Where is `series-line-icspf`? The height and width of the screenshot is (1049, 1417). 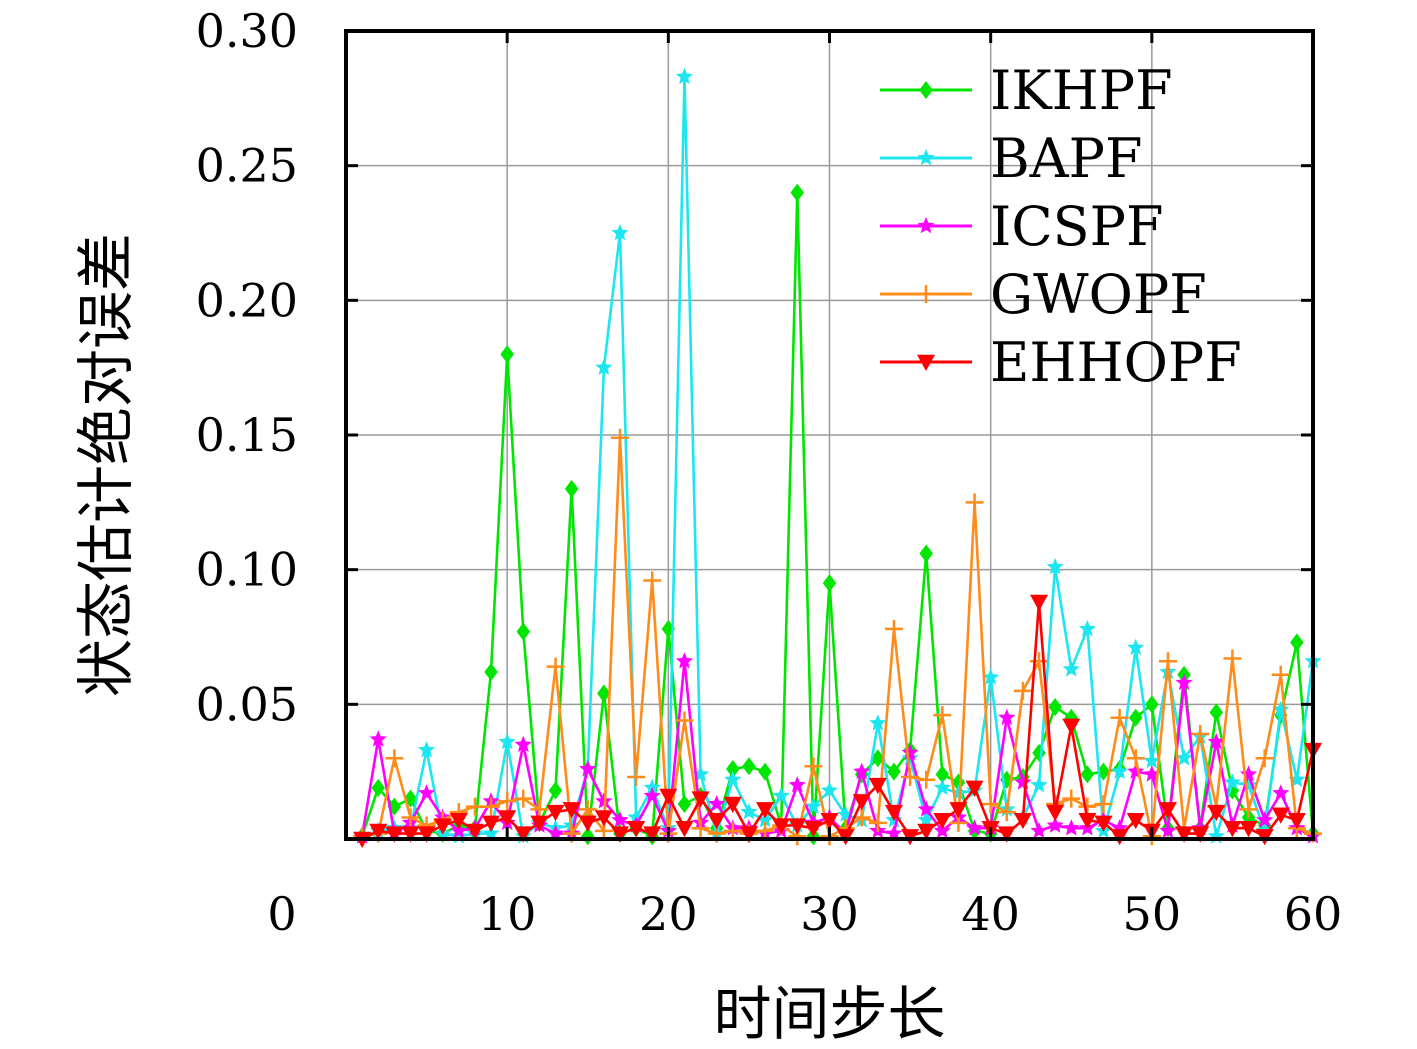
series-line-icspf is located at coordinates (837, 748).